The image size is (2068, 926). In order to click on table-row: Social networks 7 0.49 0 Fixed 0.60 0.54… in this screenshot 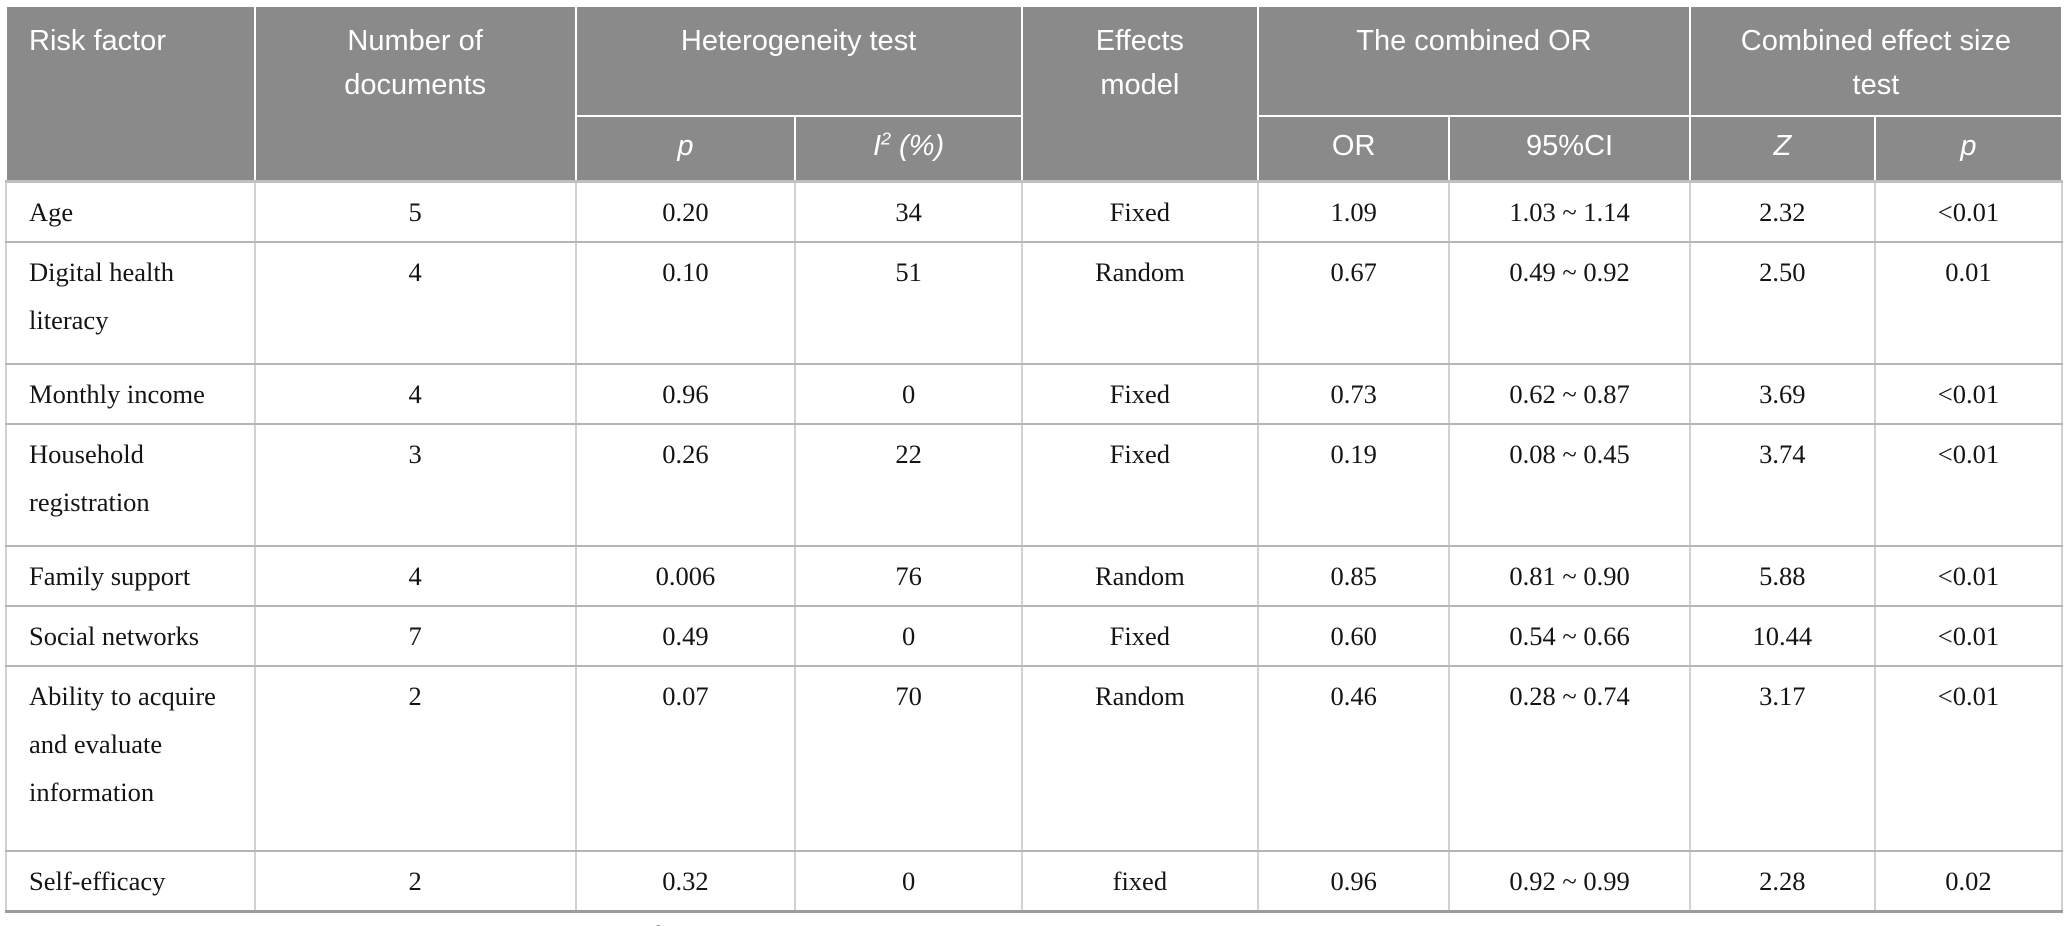, I will do `click(1034, 635)`.